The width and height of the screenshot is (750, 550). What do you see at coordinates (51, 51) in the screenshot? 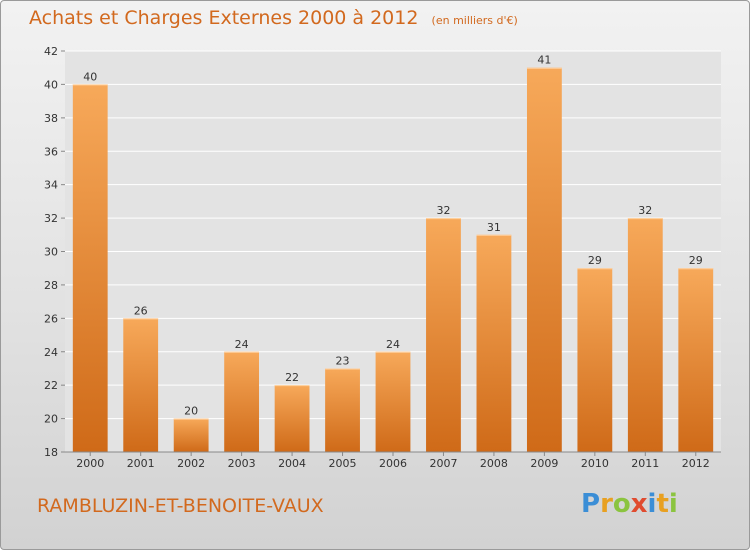
I see `y-tick-label: 42` at bounding box center [51, 51].